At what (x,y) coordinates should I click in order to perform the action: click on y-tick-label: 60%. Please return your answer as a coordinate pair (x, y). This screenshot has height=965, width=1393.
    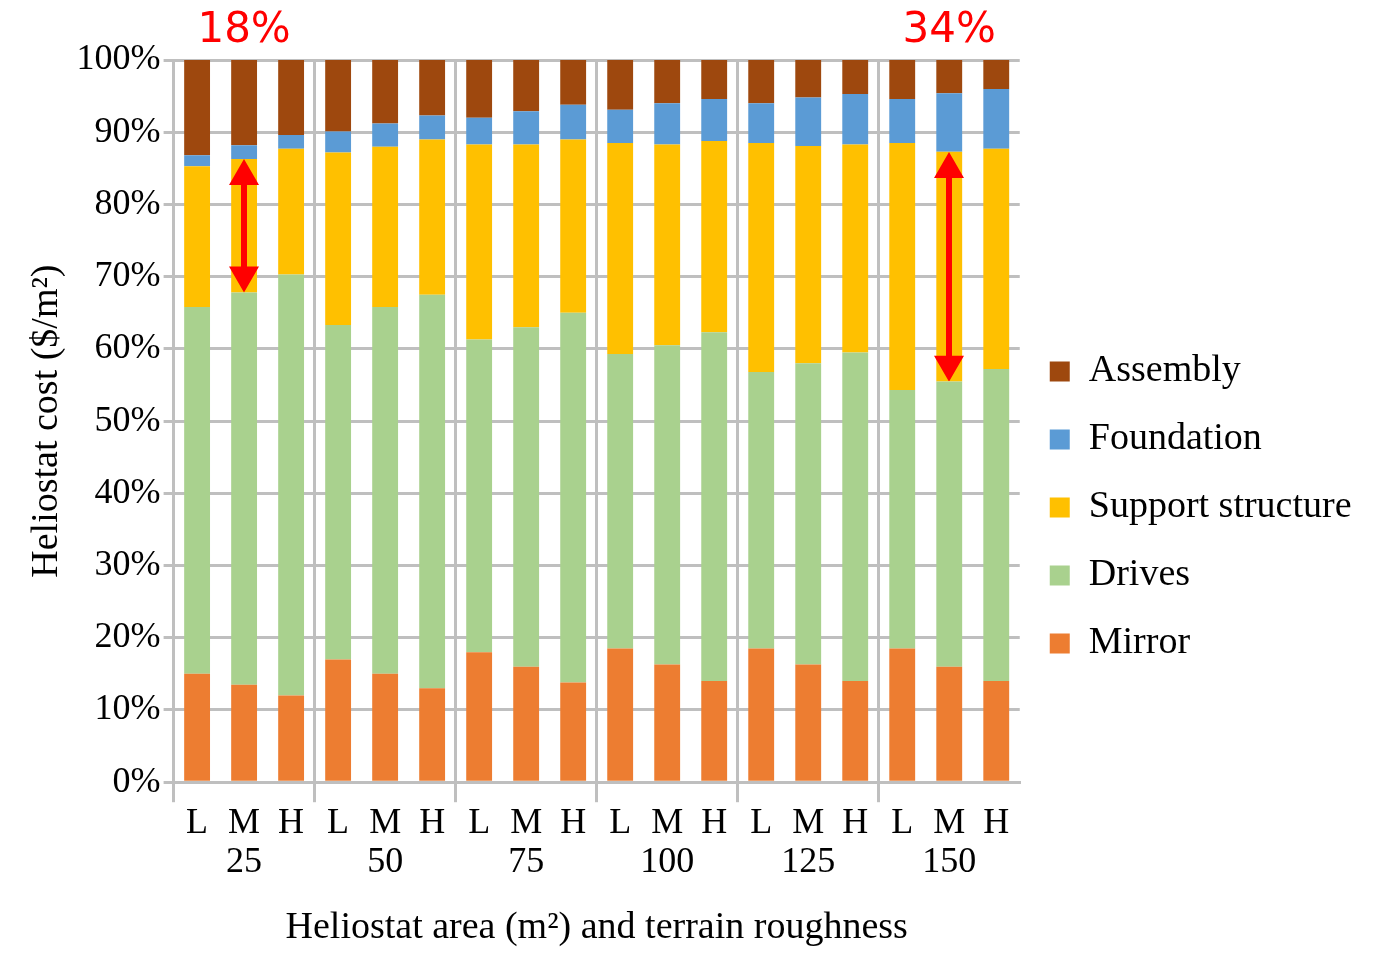
    Looking at the image, I should click on (127, 346).